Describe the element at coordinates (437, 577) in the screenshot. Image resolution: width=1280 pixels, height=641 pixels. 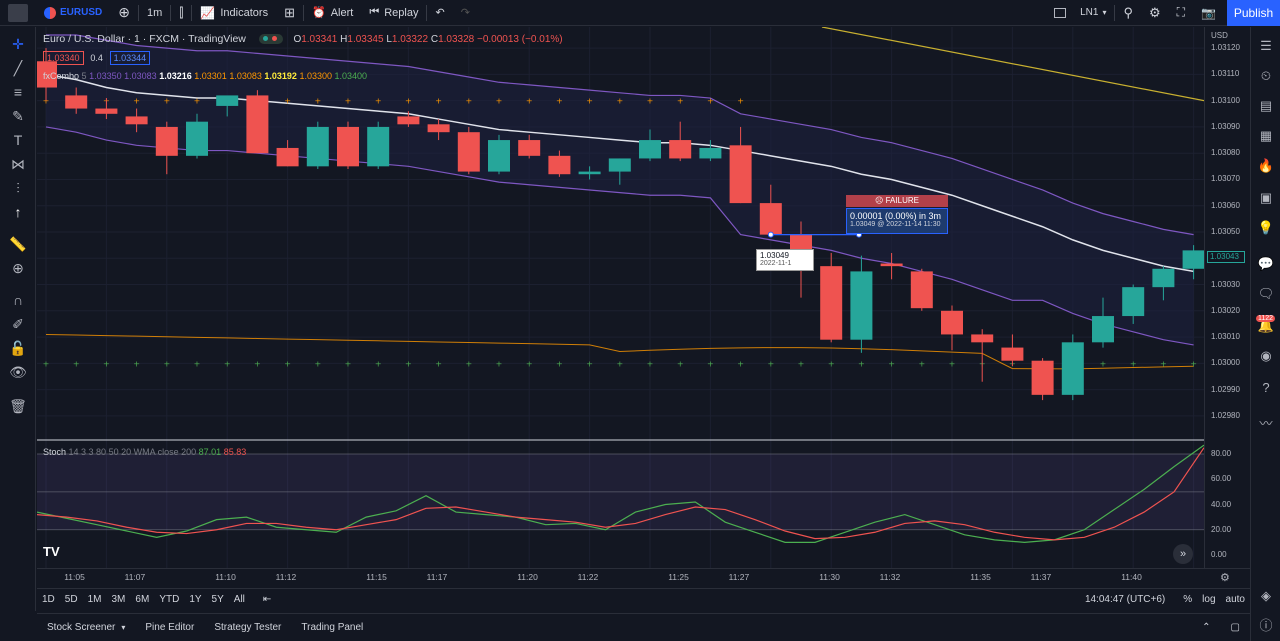
I see `time-tick-label: 11:17` at that location.